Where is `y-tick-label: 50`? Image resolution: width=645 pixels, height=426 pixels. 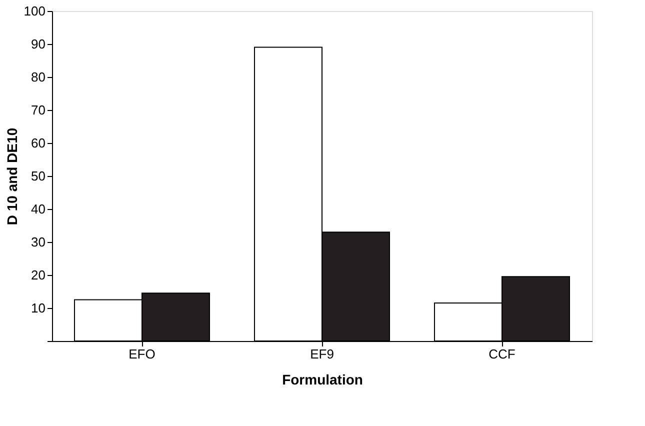 y-tick-label: 50 is located at coordinates (38, 176).